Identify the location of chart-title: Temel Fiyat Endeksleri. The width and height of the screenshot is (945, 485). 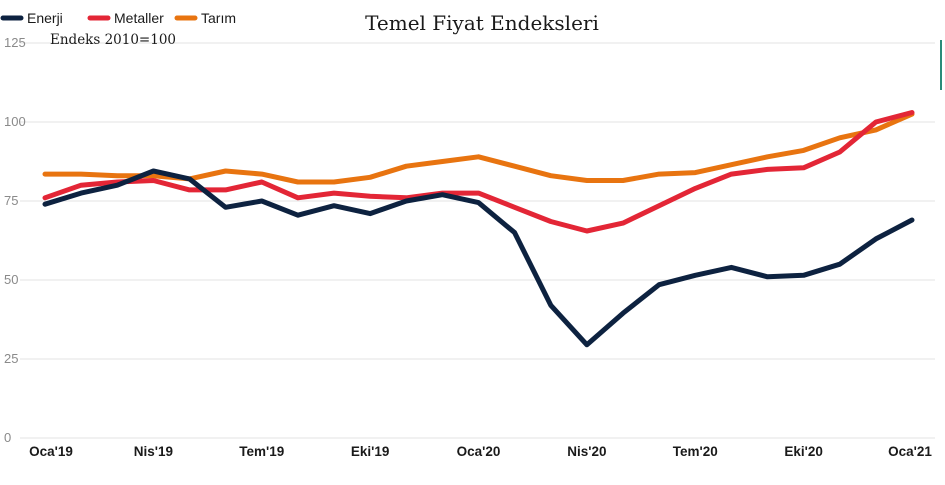
(482, 23).